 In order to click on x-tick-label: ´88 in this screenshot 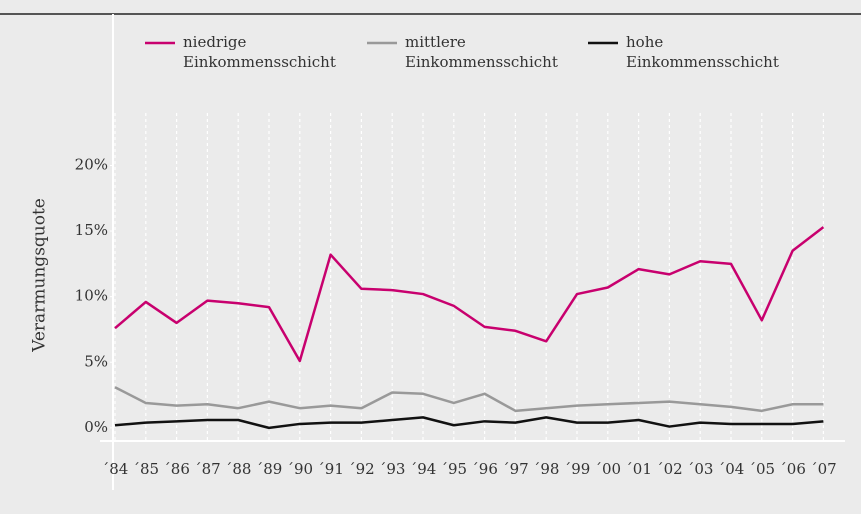, I will do `click(238, 469)`.